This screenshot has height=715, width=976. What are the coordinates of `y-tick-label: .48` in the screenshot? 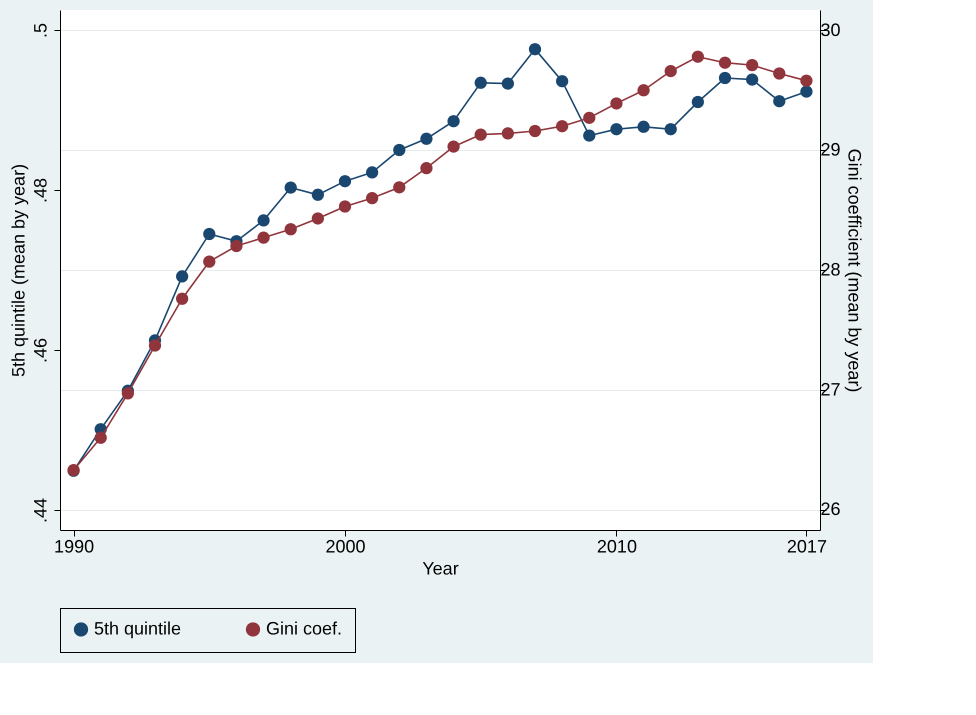 It's located at (40, 191).